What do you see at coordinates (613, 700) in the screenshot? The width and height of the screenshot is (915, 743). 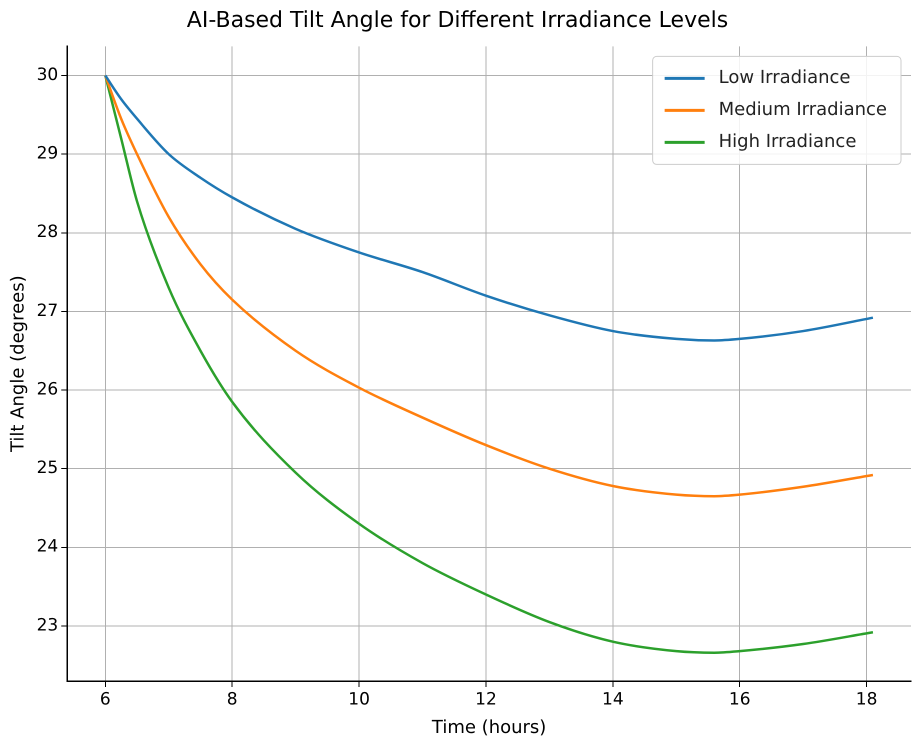 I see `x-tick-label: 14` at bounding box center [613, 700].